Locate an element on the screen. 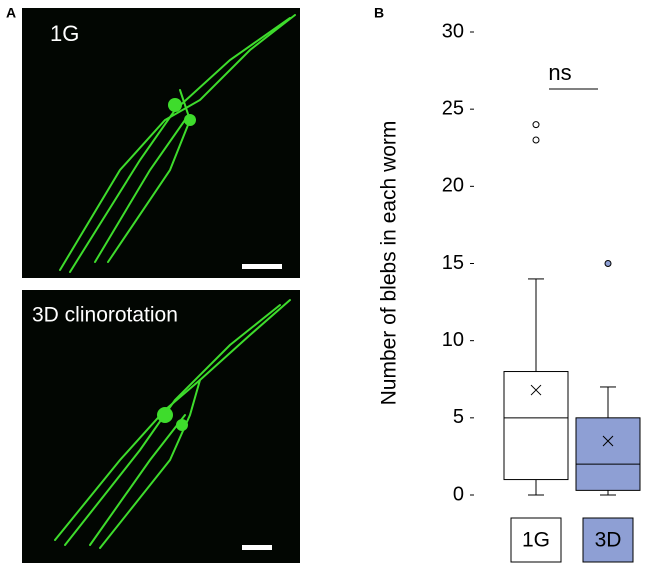 This screenshot has width=660, height=566. x-tick-label: 1G is located at coordinates (536, 540).